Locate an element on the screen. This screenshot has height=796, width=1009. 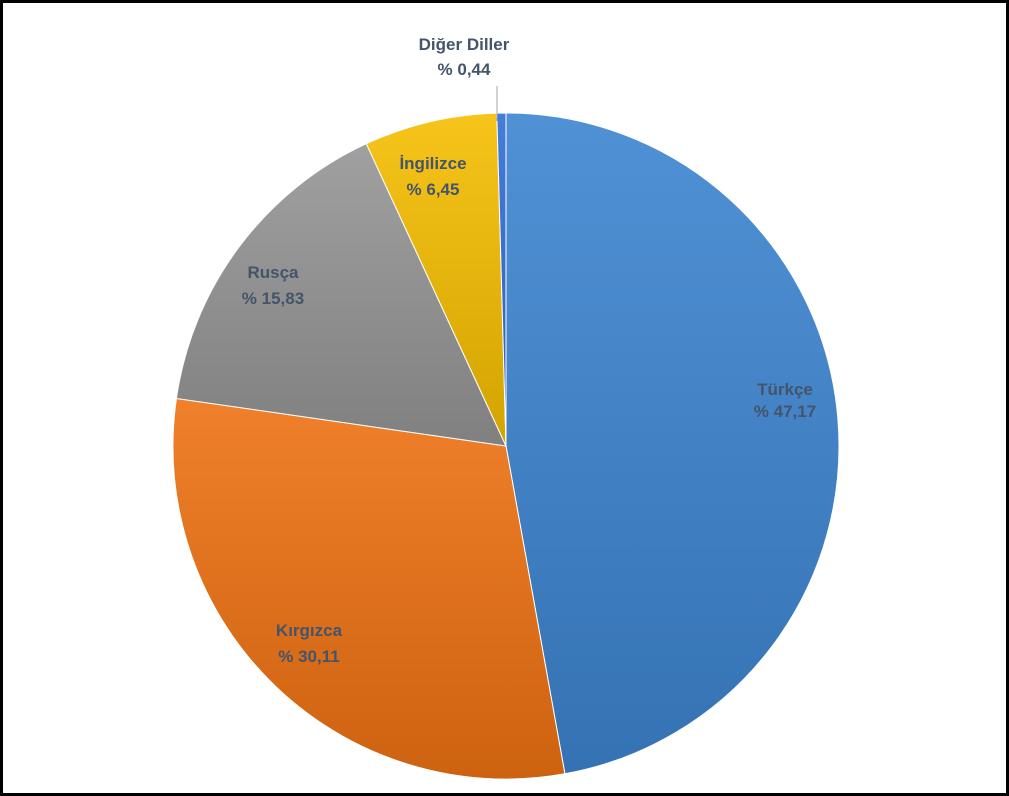
label-name-turkce: Türkçe is located at coordinates (785, 389).